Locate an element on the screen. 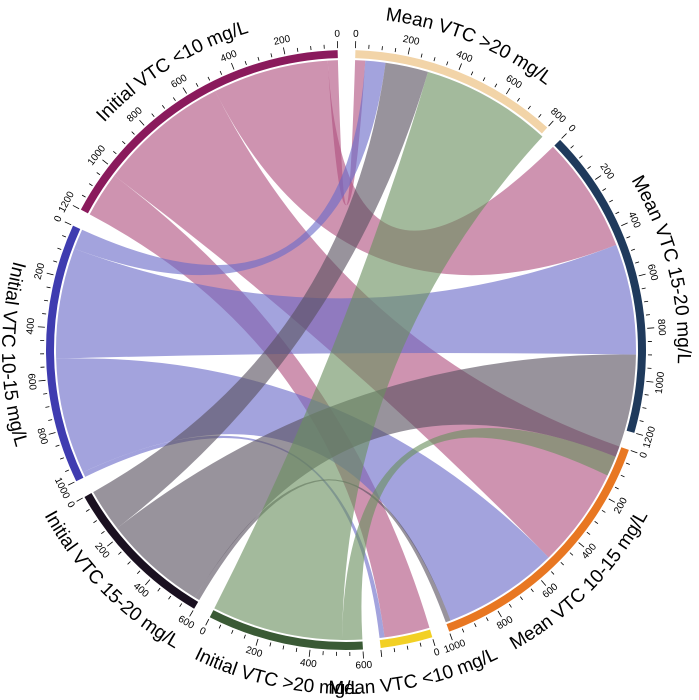  tick-label-init_lt10: 0 is located at coordinates (337, 34).